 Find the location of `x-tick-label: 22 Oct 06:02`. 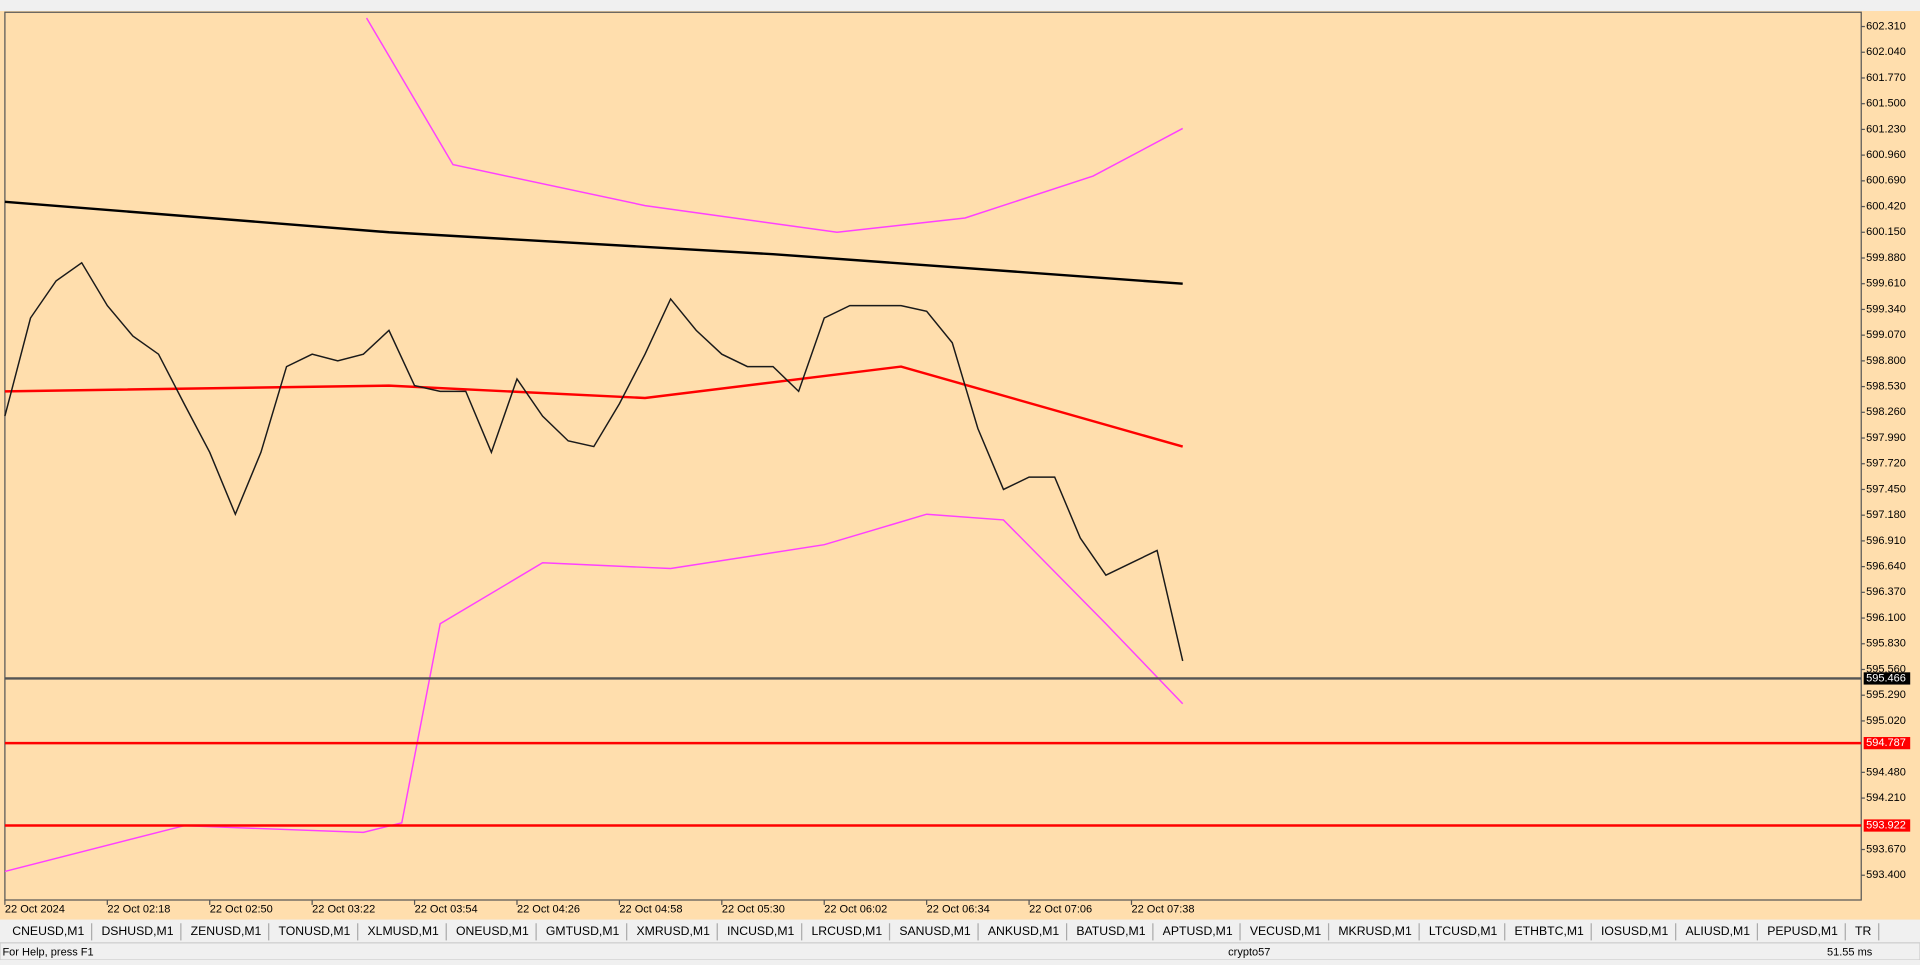

x-tick-label: 22 Oct 06:02 is located at coordinates (855, 910).